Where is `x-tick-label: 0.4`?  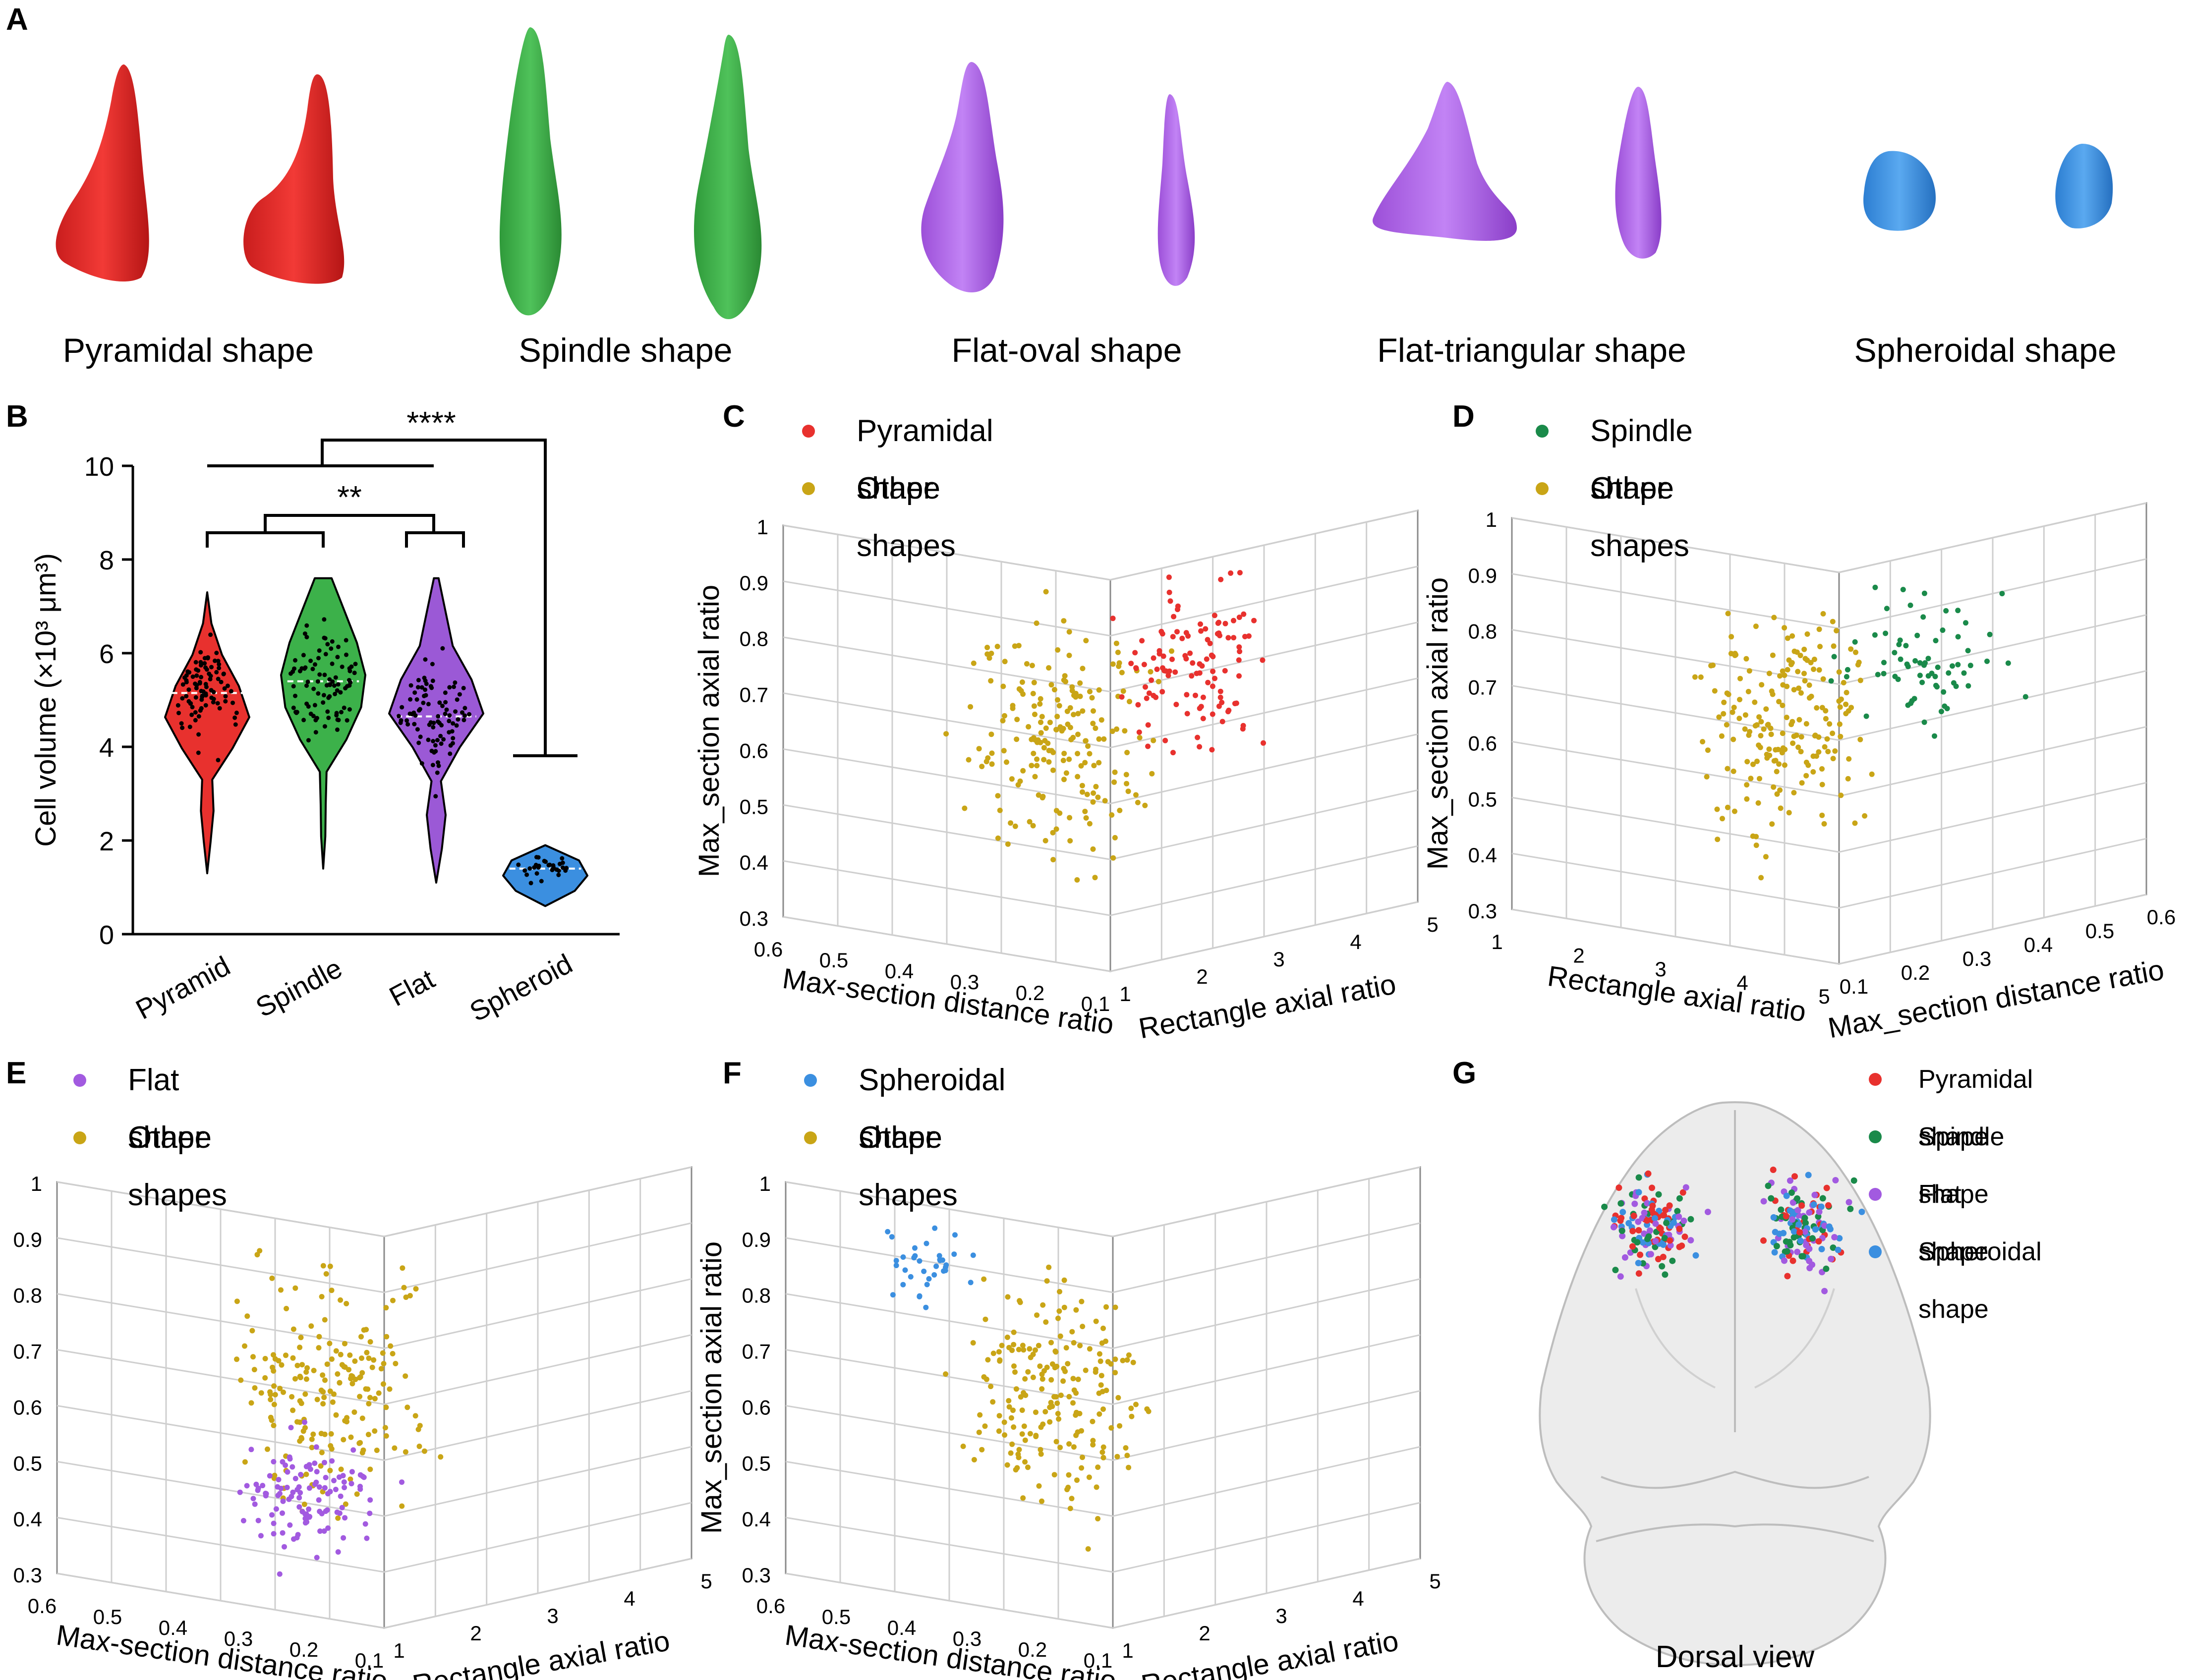
x-tick-label: 0.4 is located at coordinates (899, 971).